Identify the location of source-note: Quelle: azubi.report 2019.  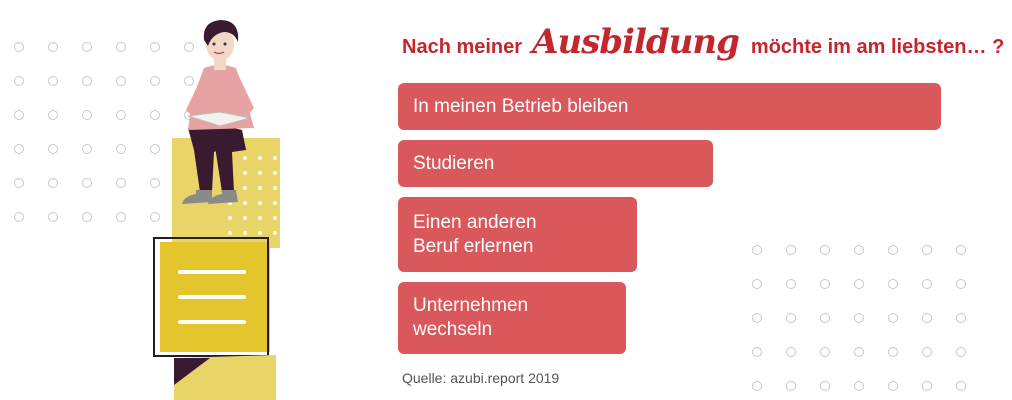
(481, 378).